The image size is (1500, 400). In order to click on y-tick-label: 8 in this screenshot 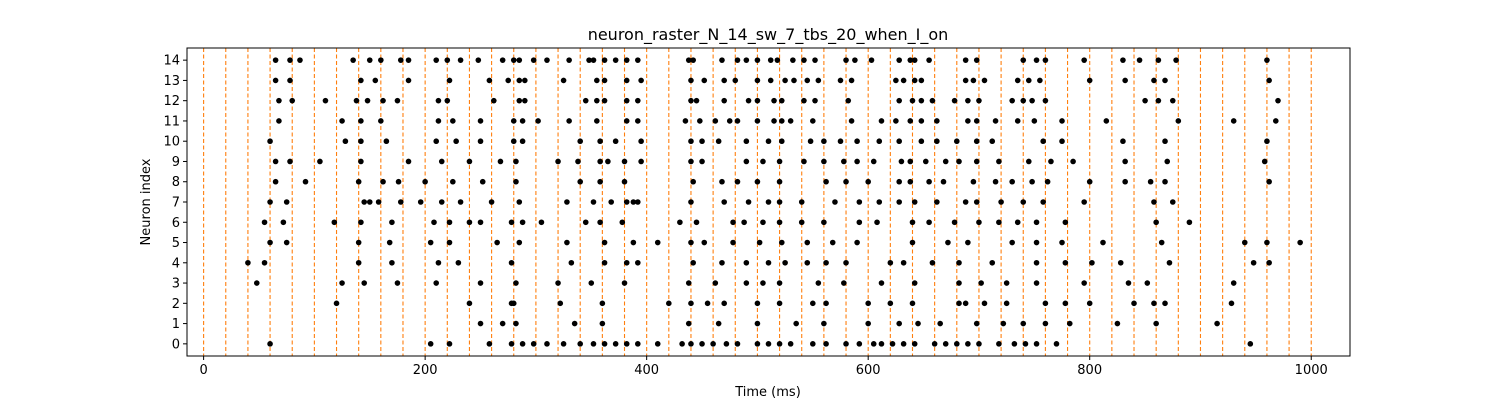, I will do `click(176, 182)`.